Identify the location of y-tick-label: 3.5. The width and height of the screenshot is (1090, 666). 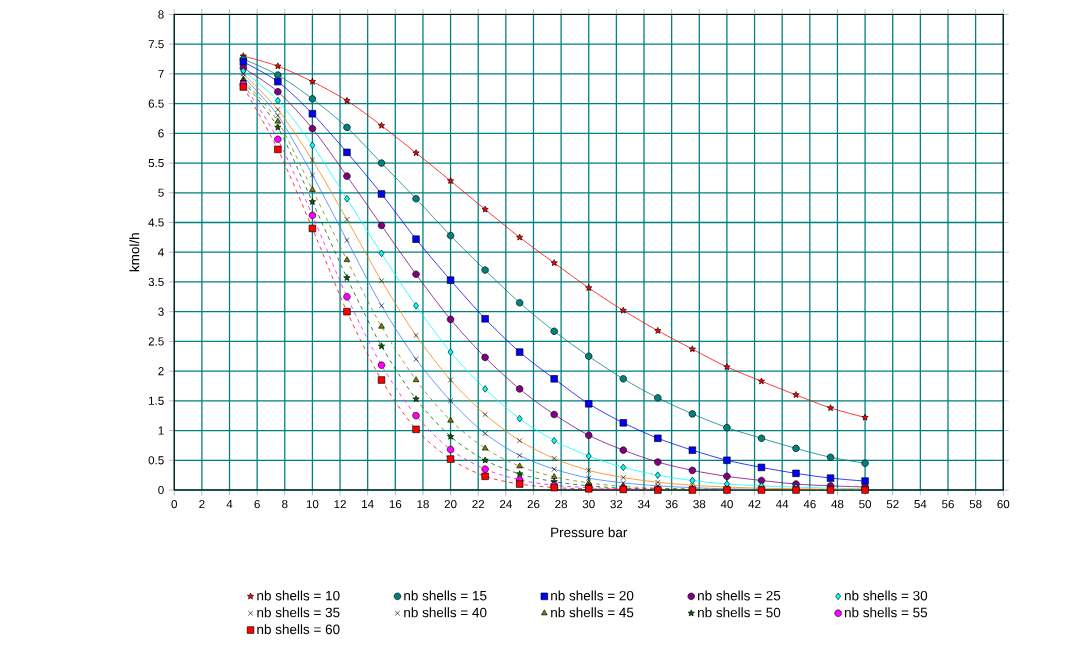
(156, 281).